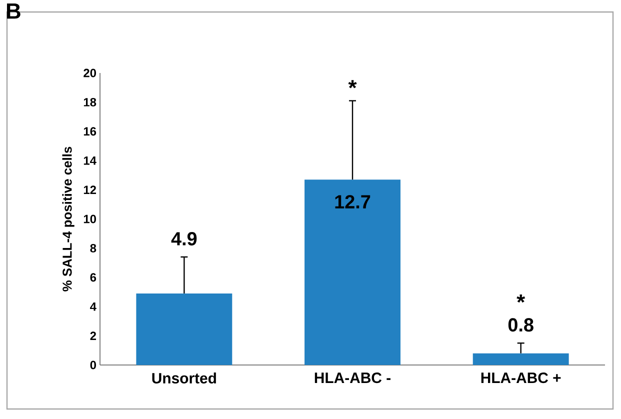 Image resolution: width=621 pixels, height=419 pixels. What do you see at coordinates (93, 306) in the screenshot?
I see `y-tick-label: 4` at bounding box center [93, 306].